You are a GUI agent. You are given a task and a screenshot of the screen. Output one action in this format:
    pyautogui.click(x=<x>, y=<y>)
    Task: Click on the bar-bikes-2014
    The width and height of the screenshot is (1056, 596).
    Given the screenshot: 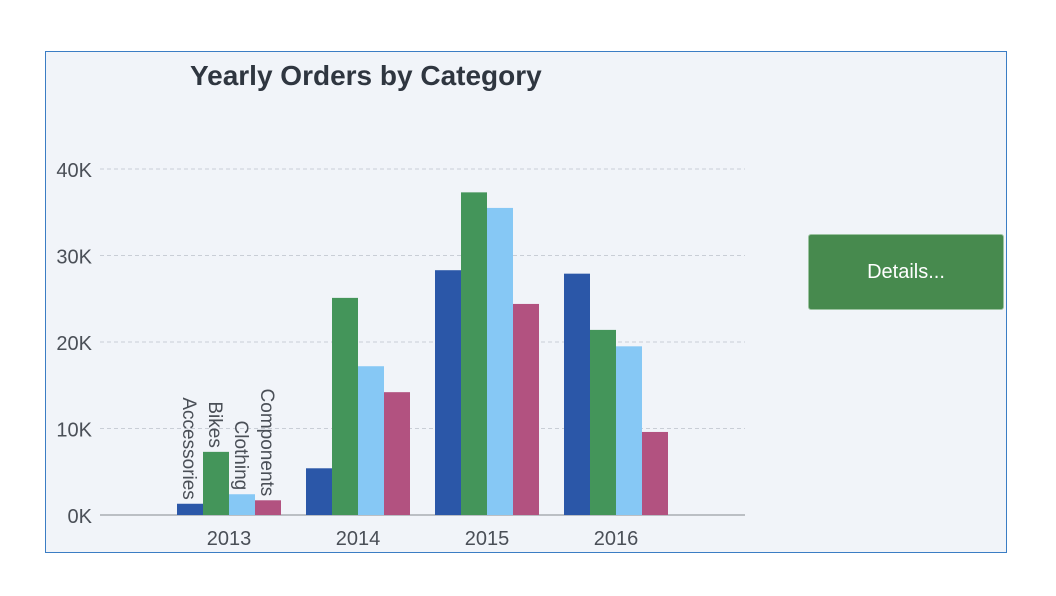 What is the action you would take?
    pyautogui.click(x=345, y=406)
    